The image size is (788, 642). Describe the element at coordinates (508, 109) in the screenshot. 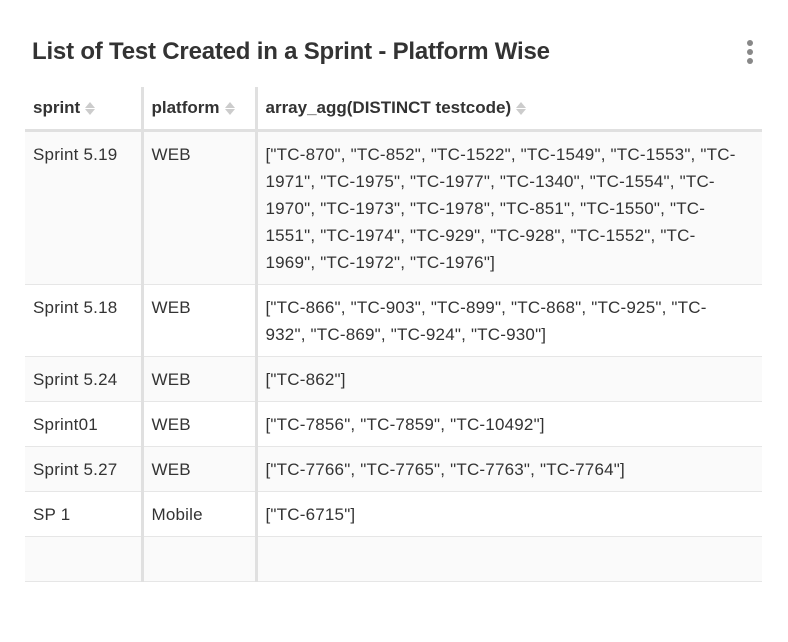

I see `column-header-testcodes: array_agg(DISTINCT testcode)` at that location.